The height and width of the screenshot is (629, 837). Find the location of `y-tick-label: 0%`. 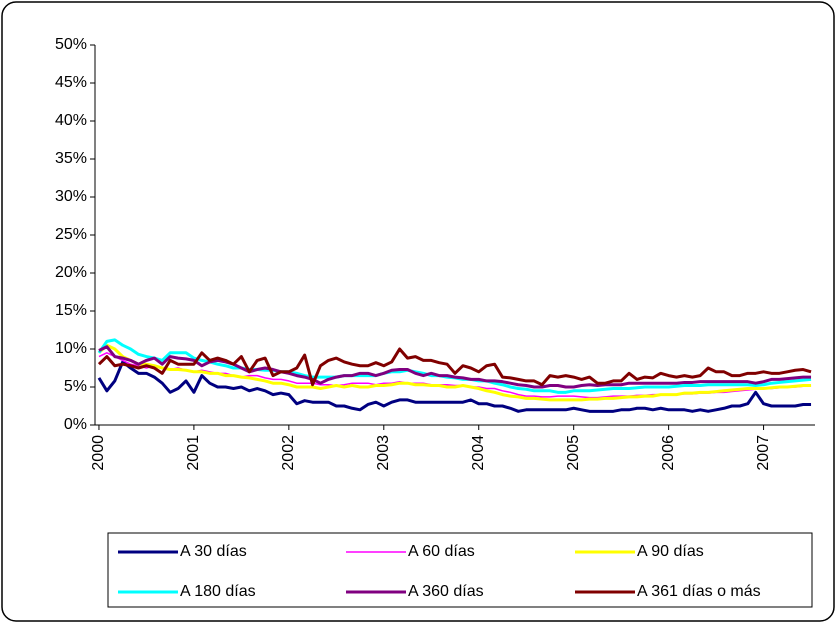

y-tick-label: 0% is located at coordinates (75, 424).